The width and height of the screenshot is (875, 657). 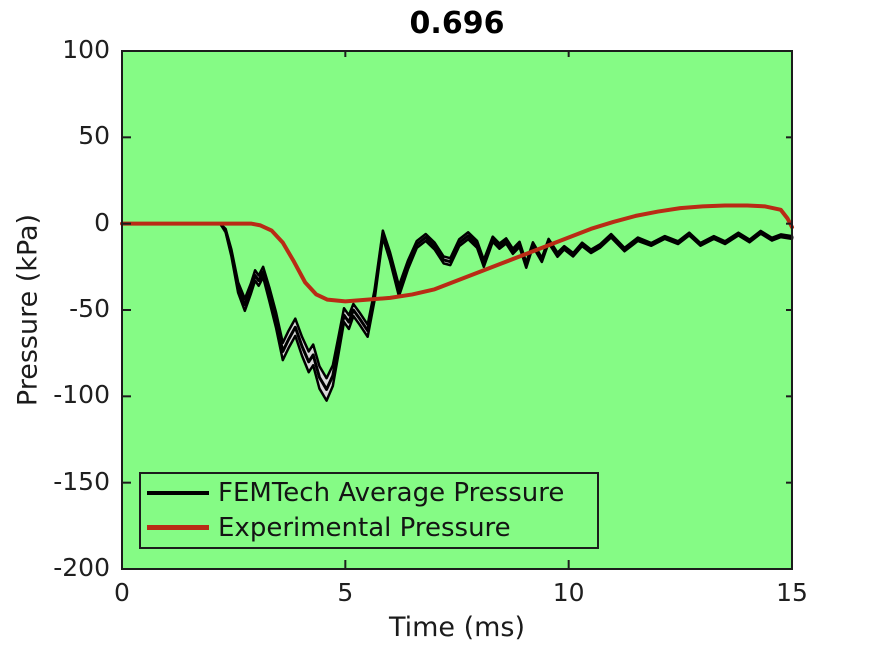 I want to click on y-tick-label: 50, so click(x=94, y=136).